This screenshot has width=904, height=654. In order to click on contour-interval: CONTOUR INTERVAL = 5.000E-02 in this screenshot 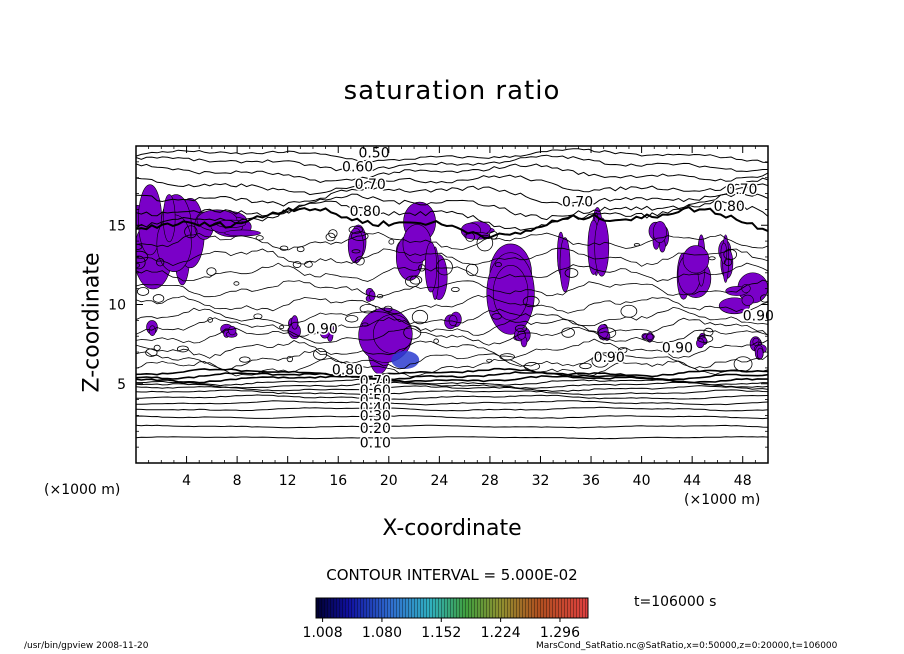, I will do `click(452, 575)`.